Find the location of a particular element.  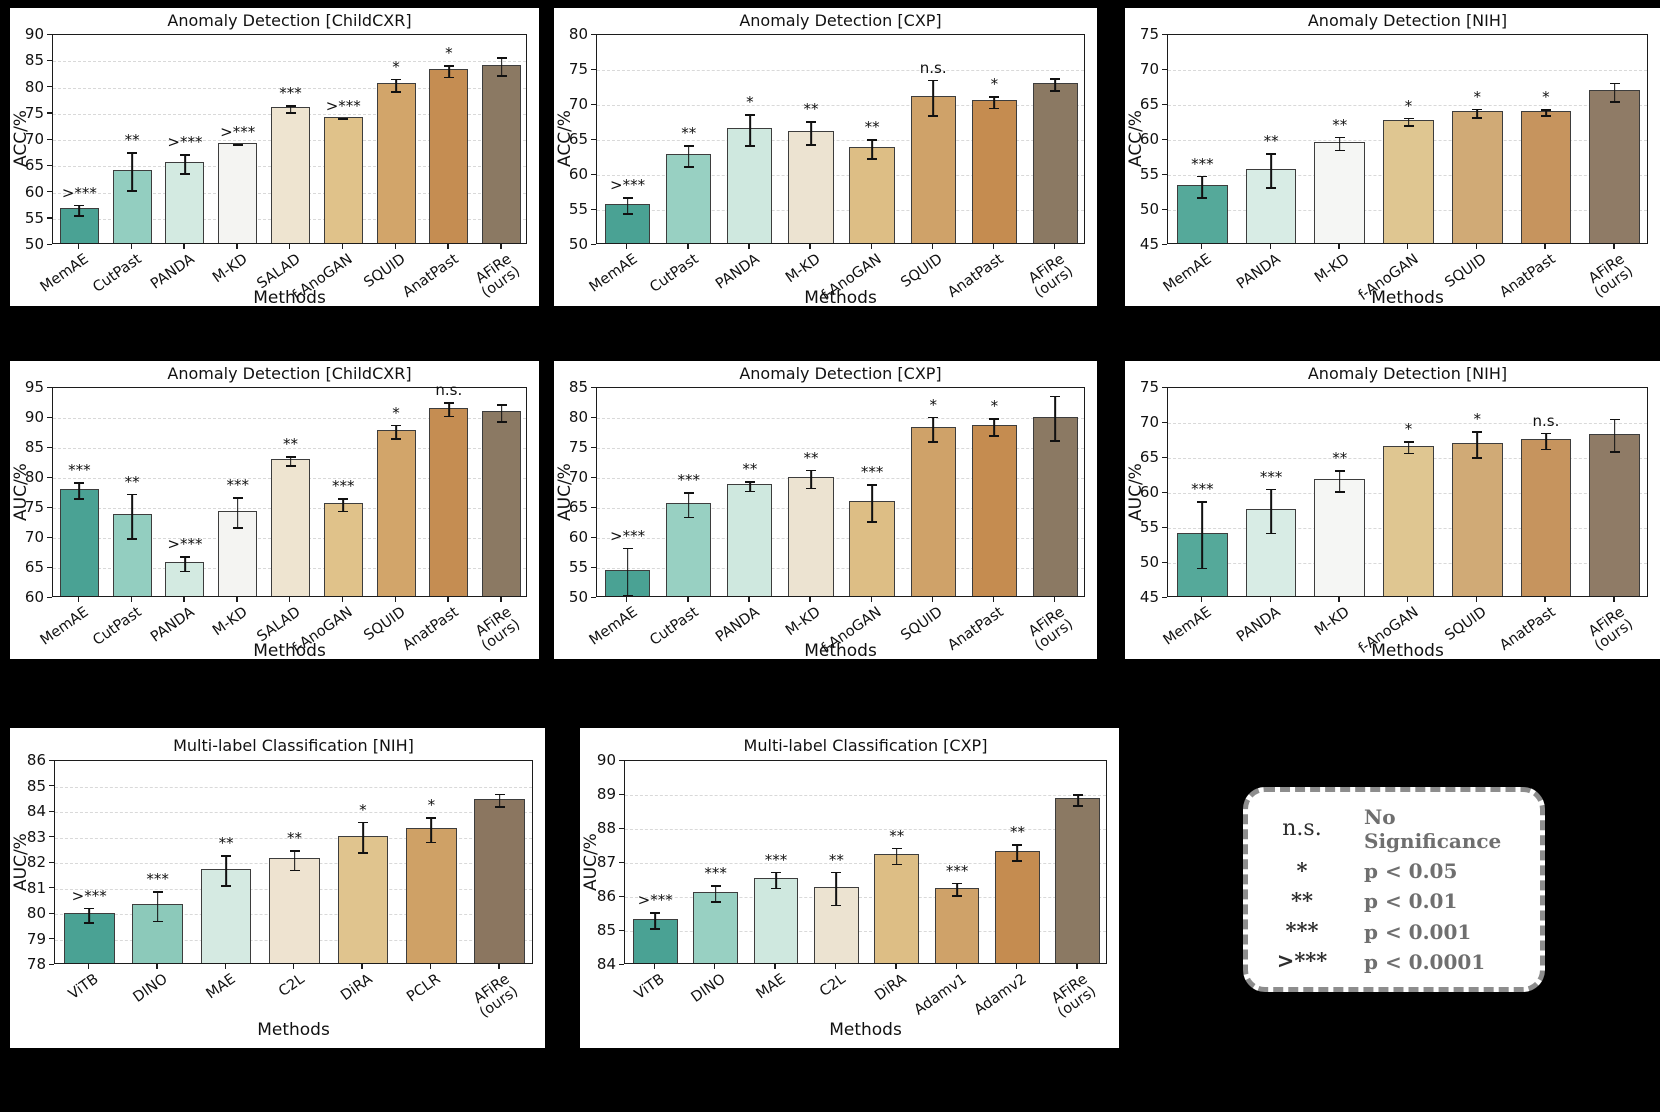

y-tick-label: 45 is located at coordinates (1149, 597).